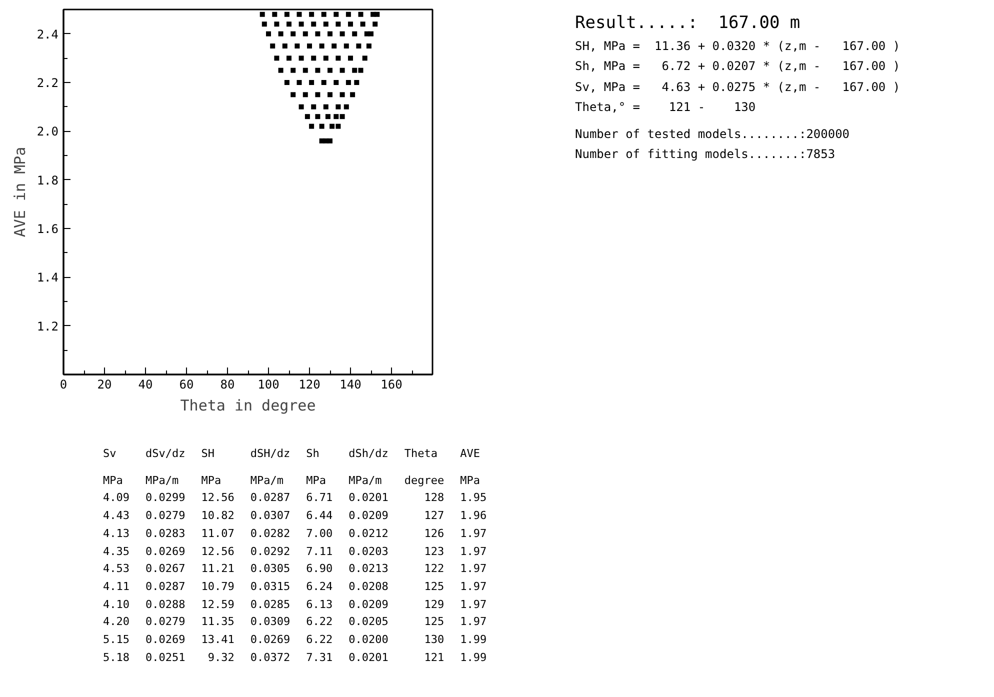 This screenshot has height=697, width=994. Describe the element at coordinates (666, 107) in the screenshot. I see `text: Theta,° = 121 - 130` at that location.